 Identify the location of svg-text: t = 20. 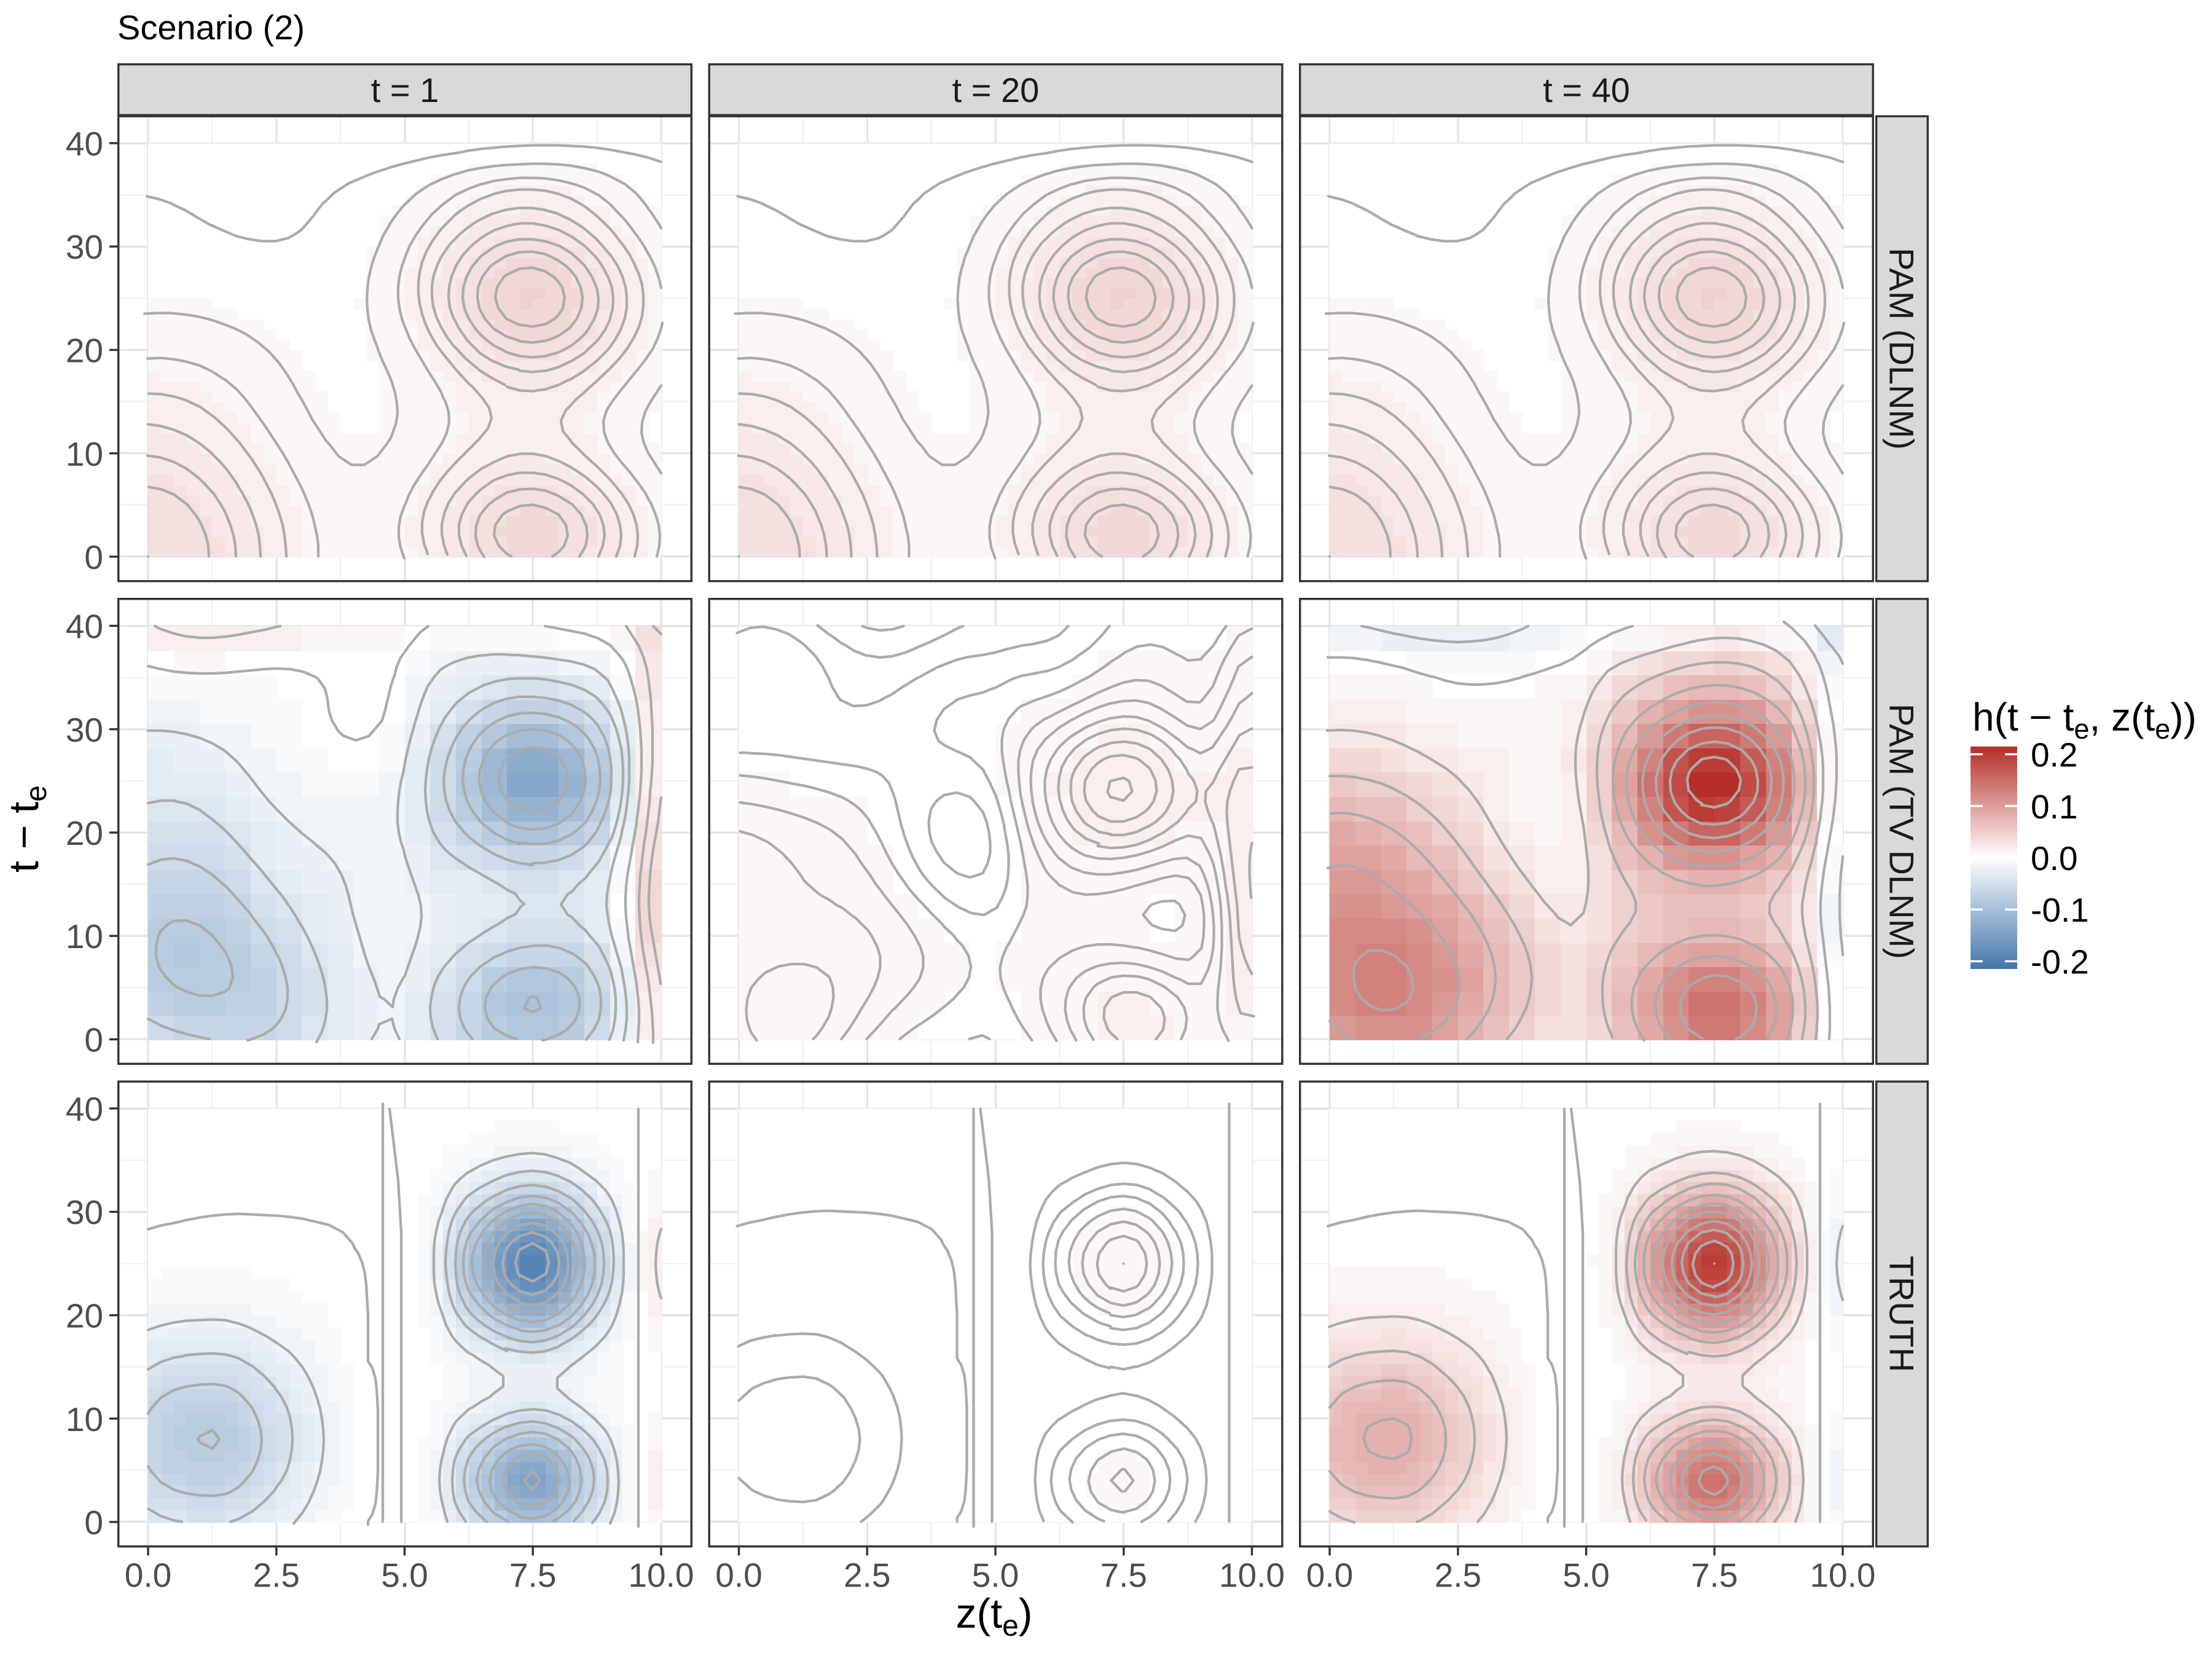
(996, 90).